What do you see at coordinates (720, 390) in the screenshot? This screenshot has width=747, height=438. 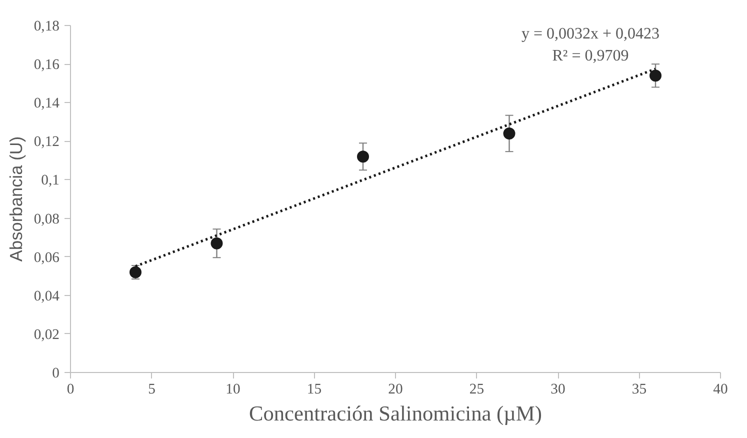 I see `x-tick-label: 40` at bounding box center [720, 390].